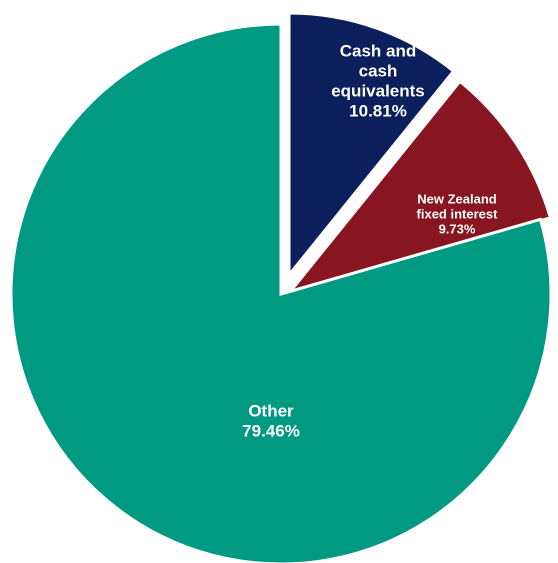 The width and height of the screenshot is (558, 563). Describe the element at coordinates (457, 198) in the screenshot. I see `slice-name-line: New Zealand` at that location.